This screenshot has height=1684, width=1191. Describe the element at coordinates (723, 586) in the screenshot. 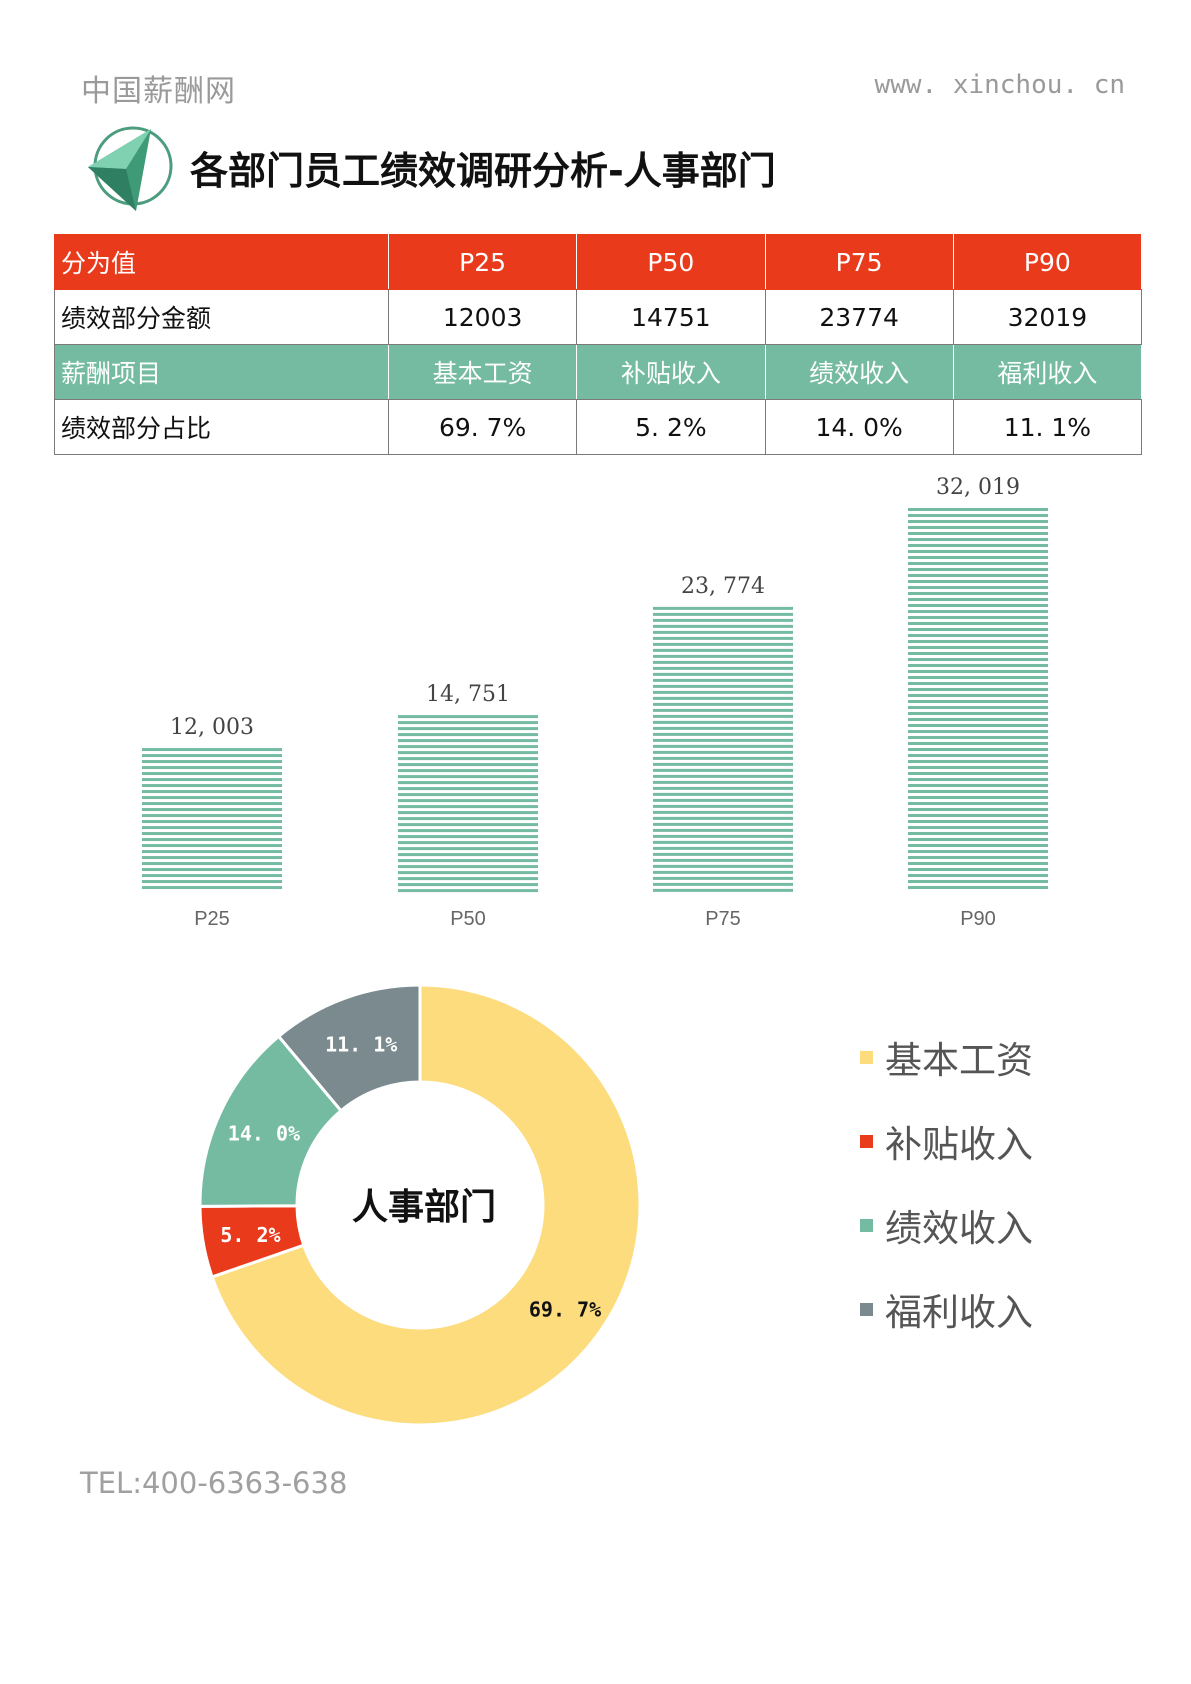

I see `bar-data-label: 23, 774` at that location.